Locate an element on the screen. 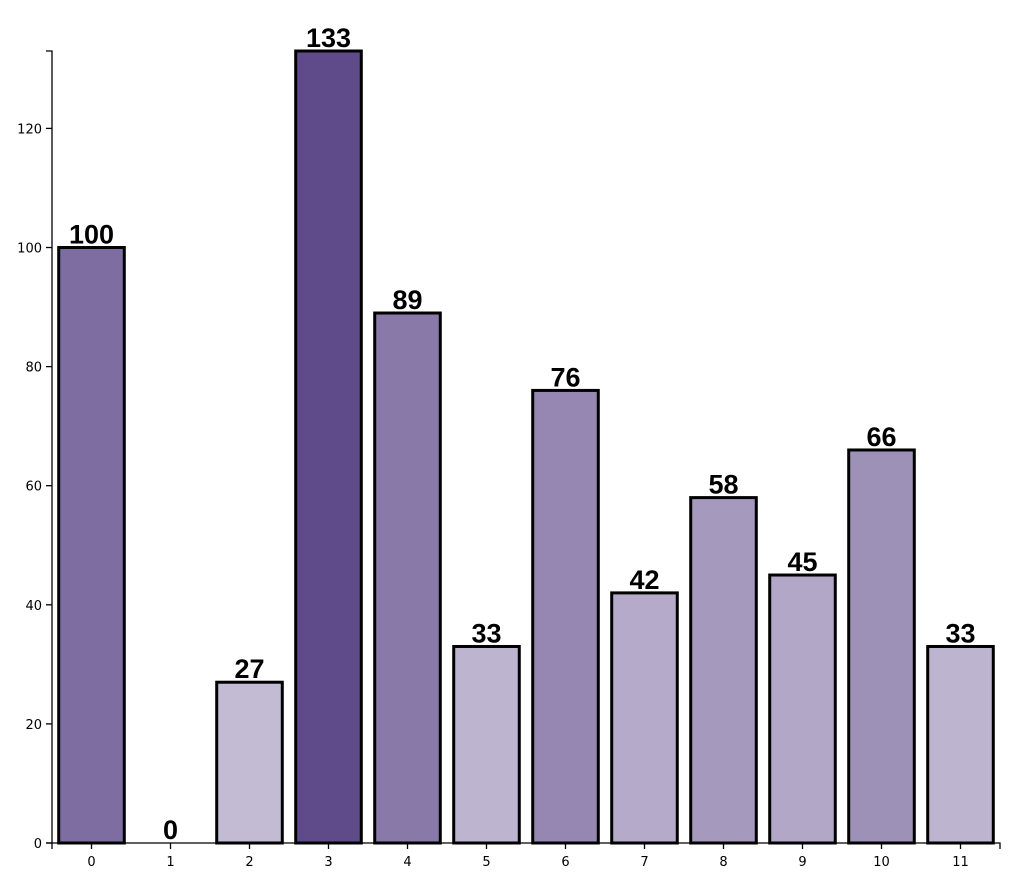 Image resolution: width=1024 pixels, height=882 pixels. data-label-7: 42 is located at coordinates (644, 580).